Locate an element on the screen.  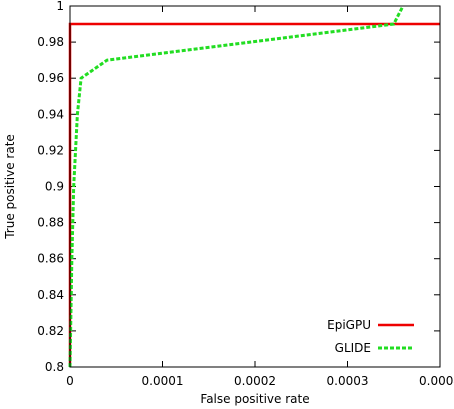
y-tick-label: 0.86 is located at coordinates (50, 259).